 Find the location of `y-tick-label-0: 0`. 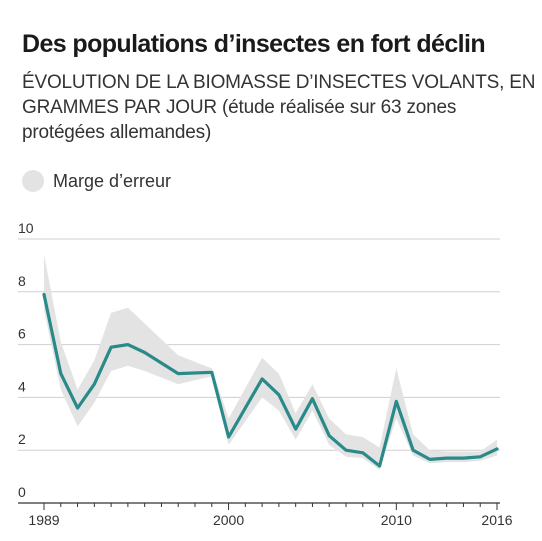

y-tick-label-0: 0 is located at coordinates (22, 492).